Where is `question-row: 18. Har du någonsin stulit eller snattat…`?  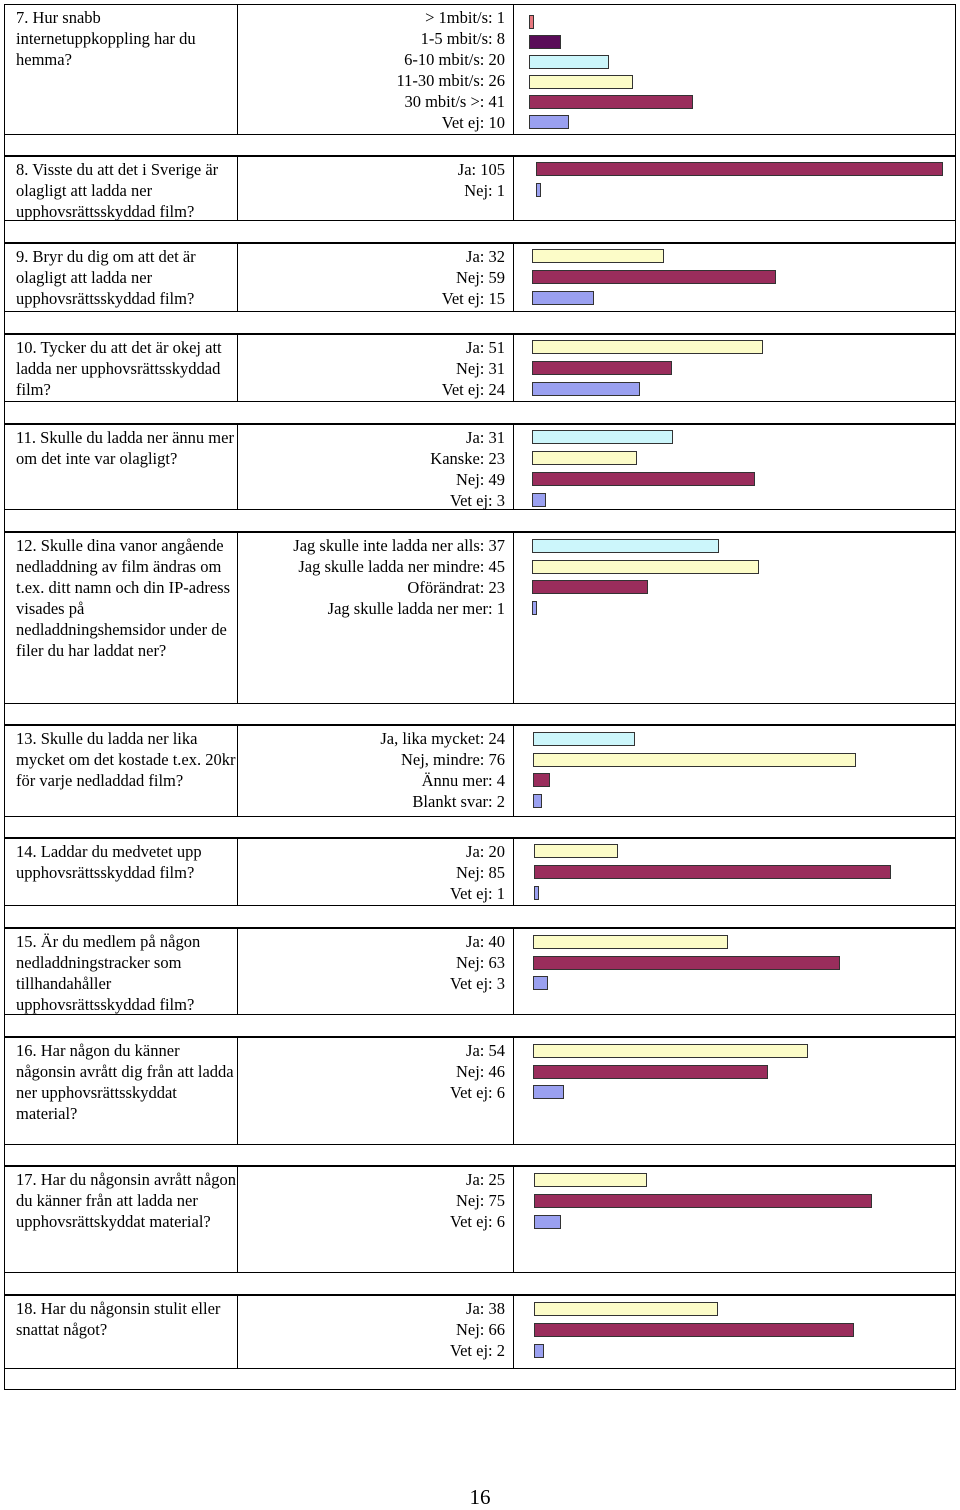
question-row: 18. Har du någonsin stulit eller snattat… is located at coordinates (480, 1332).